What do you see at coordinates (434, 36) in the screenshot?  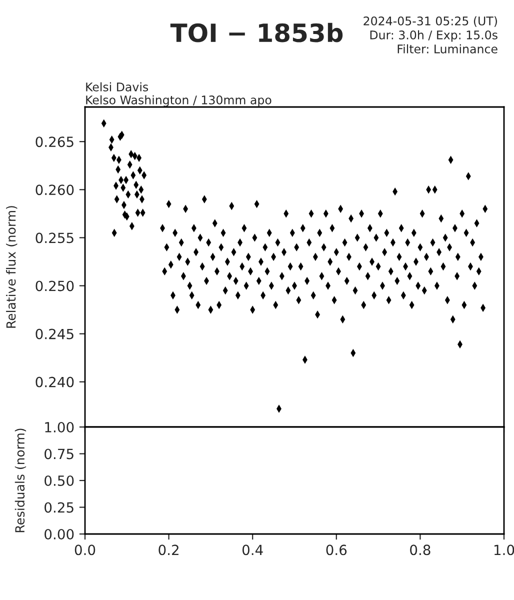 I see `text: Dur: 3.0h / Exp: 15.0s` at bounding box center [434, 36].